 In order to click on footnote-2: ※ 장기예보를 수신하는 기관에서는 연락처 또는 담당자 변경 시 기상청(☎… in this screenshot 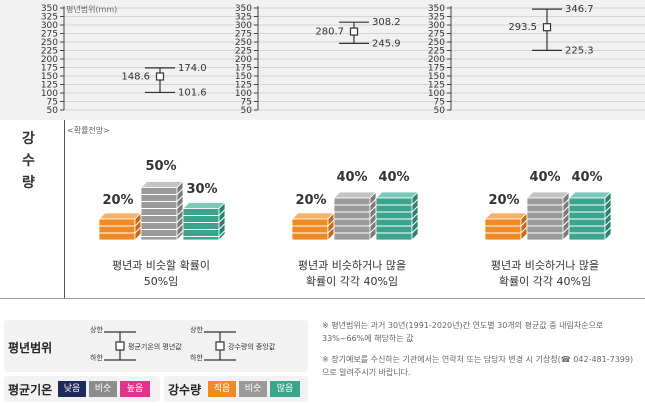, I will do `click(478, 366)`.